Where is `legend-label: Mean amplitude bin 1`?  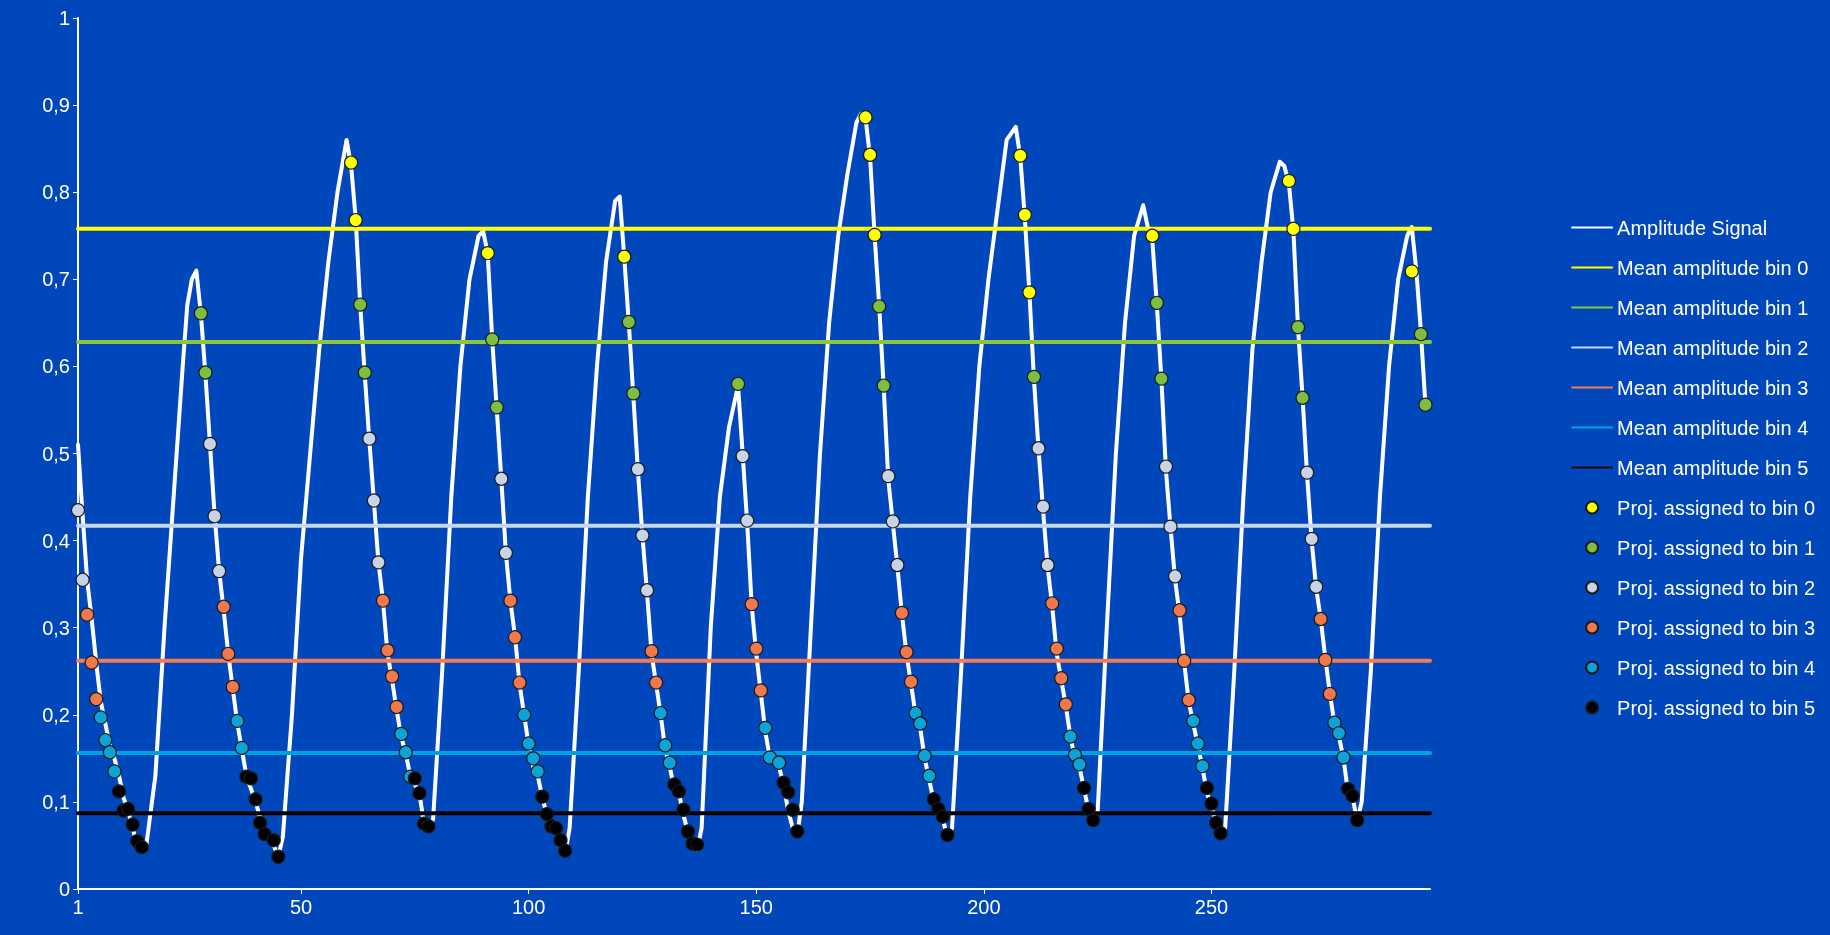 legend-label: Mean amplitude bin 1 is located at coordinates (1713, 307).